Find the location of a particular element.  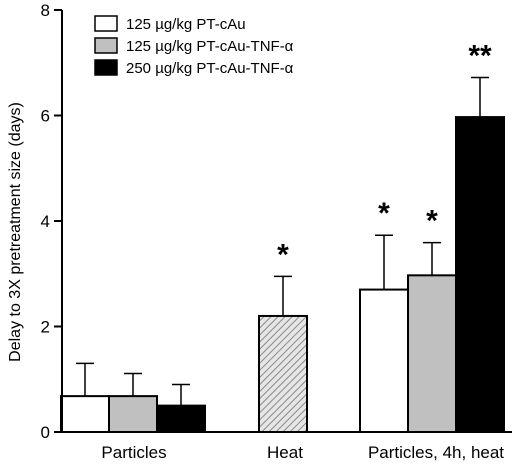

significance-marker: ** is located at coordinates (480, 56).